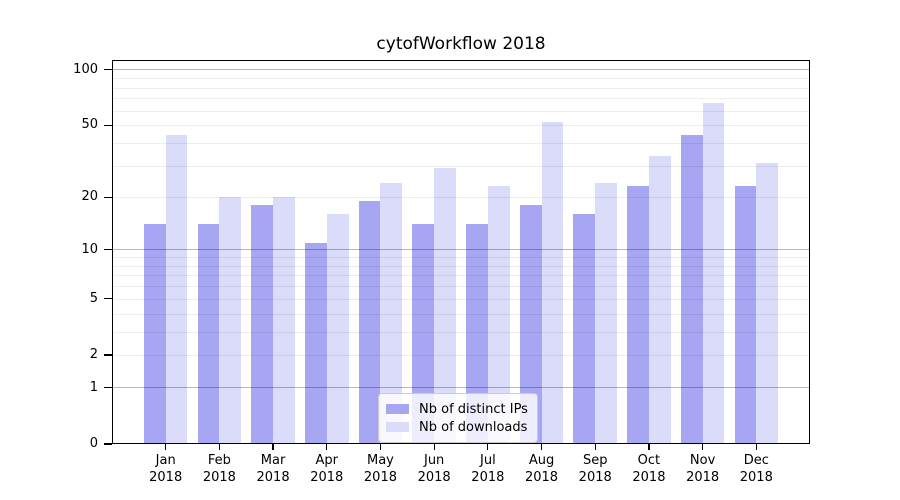  Describe the element at coordinates (369, 322) in the screenshot. I see `bar-ips-may` at that location.